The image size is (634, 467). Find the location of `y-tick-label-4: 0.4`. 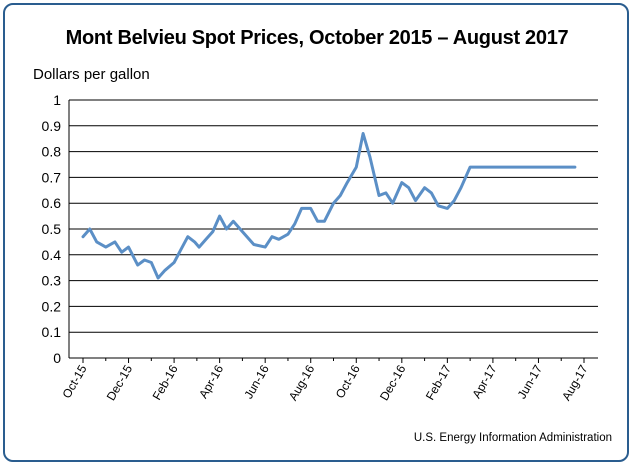

y-tick-label-4: 0.4 is located at coordinates (52, 255).